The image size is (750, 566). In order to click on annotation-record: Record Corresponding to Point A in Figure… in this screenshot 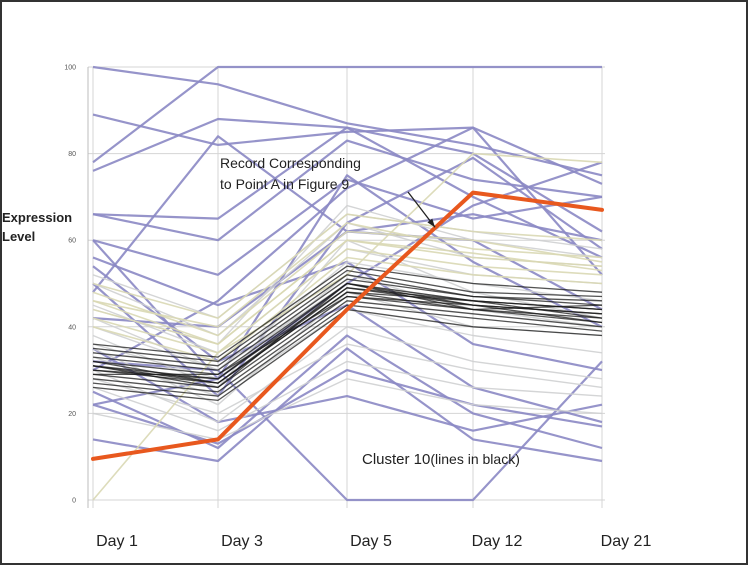, I will do `click(328, 191)`.